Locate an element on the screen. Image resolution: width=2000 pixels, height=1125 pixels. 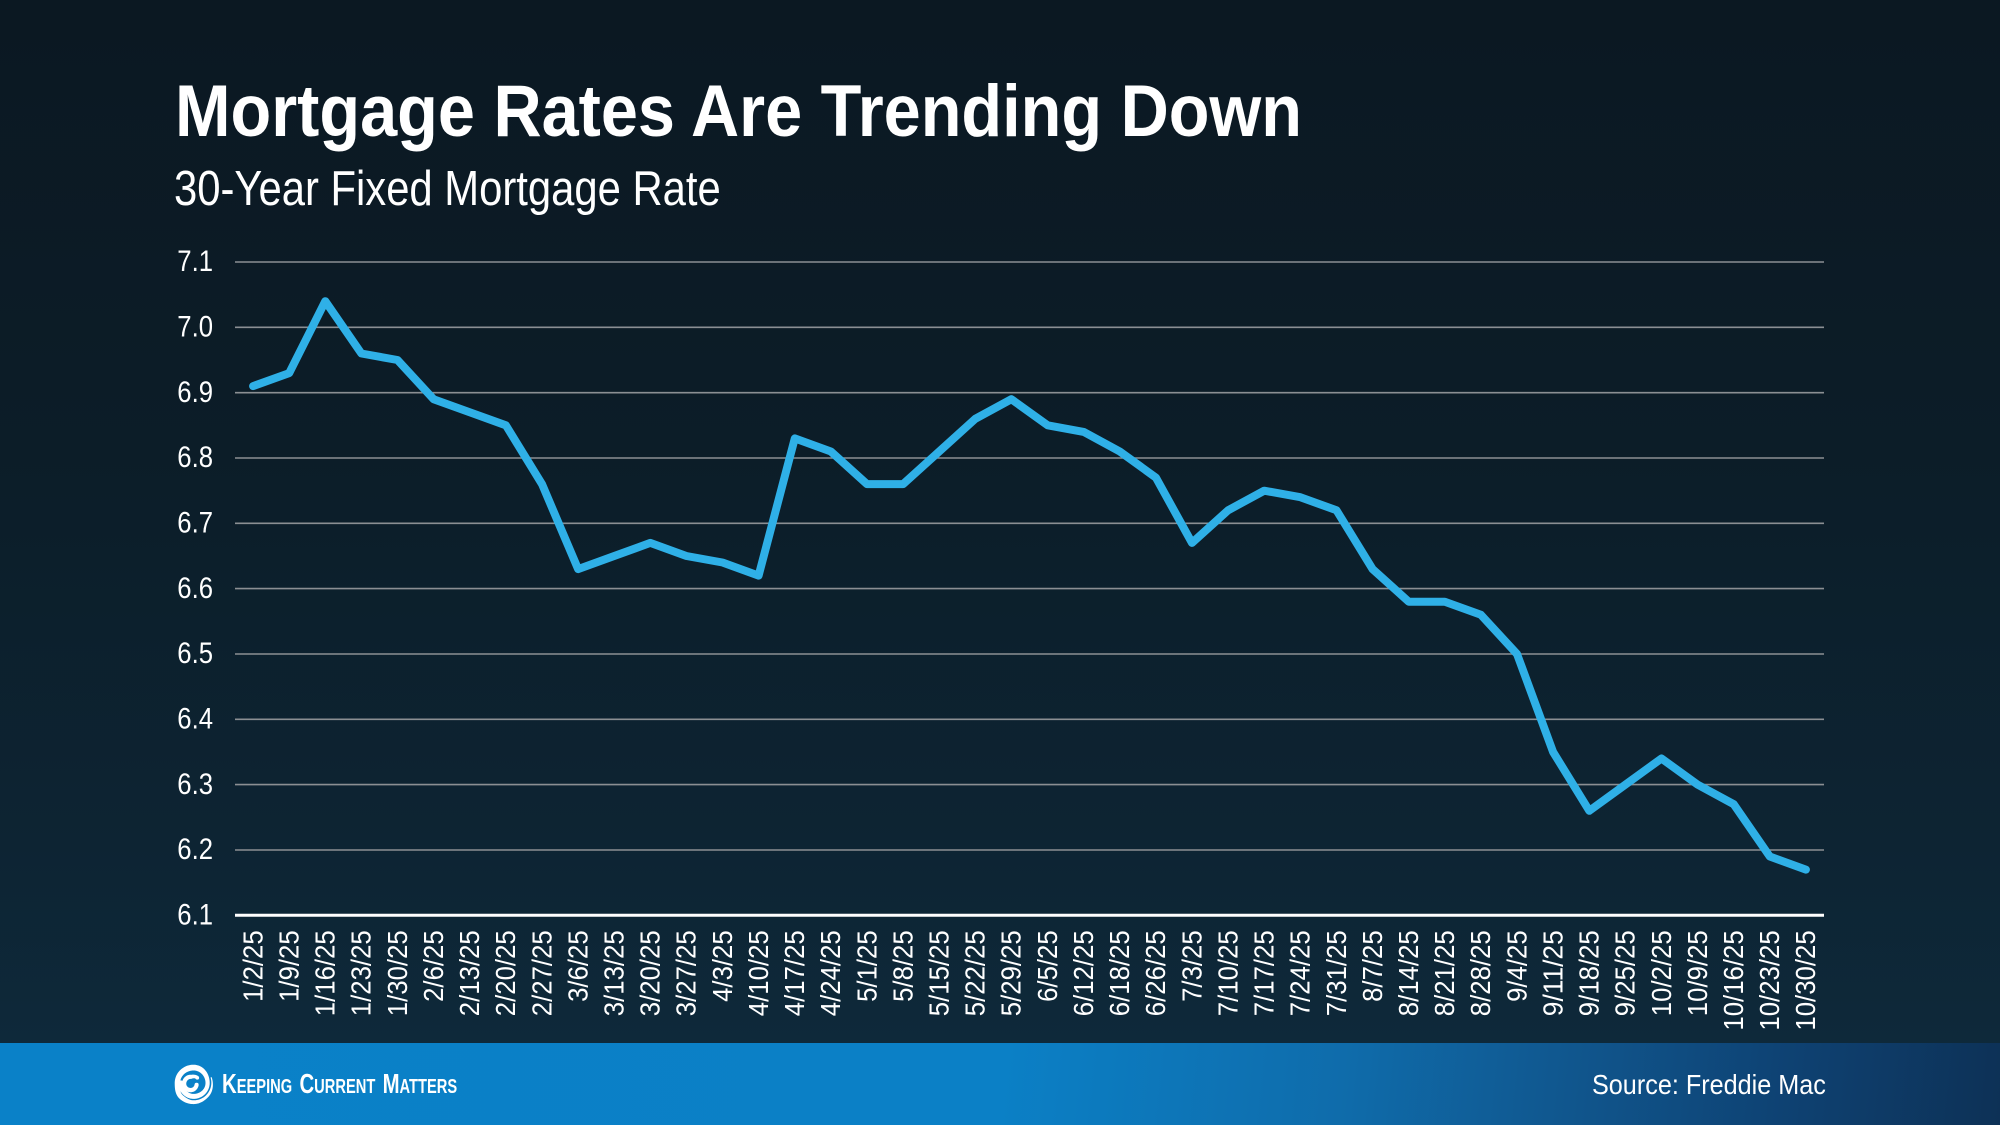
svg-text: 7.1 is located at coordinates (195, 261).